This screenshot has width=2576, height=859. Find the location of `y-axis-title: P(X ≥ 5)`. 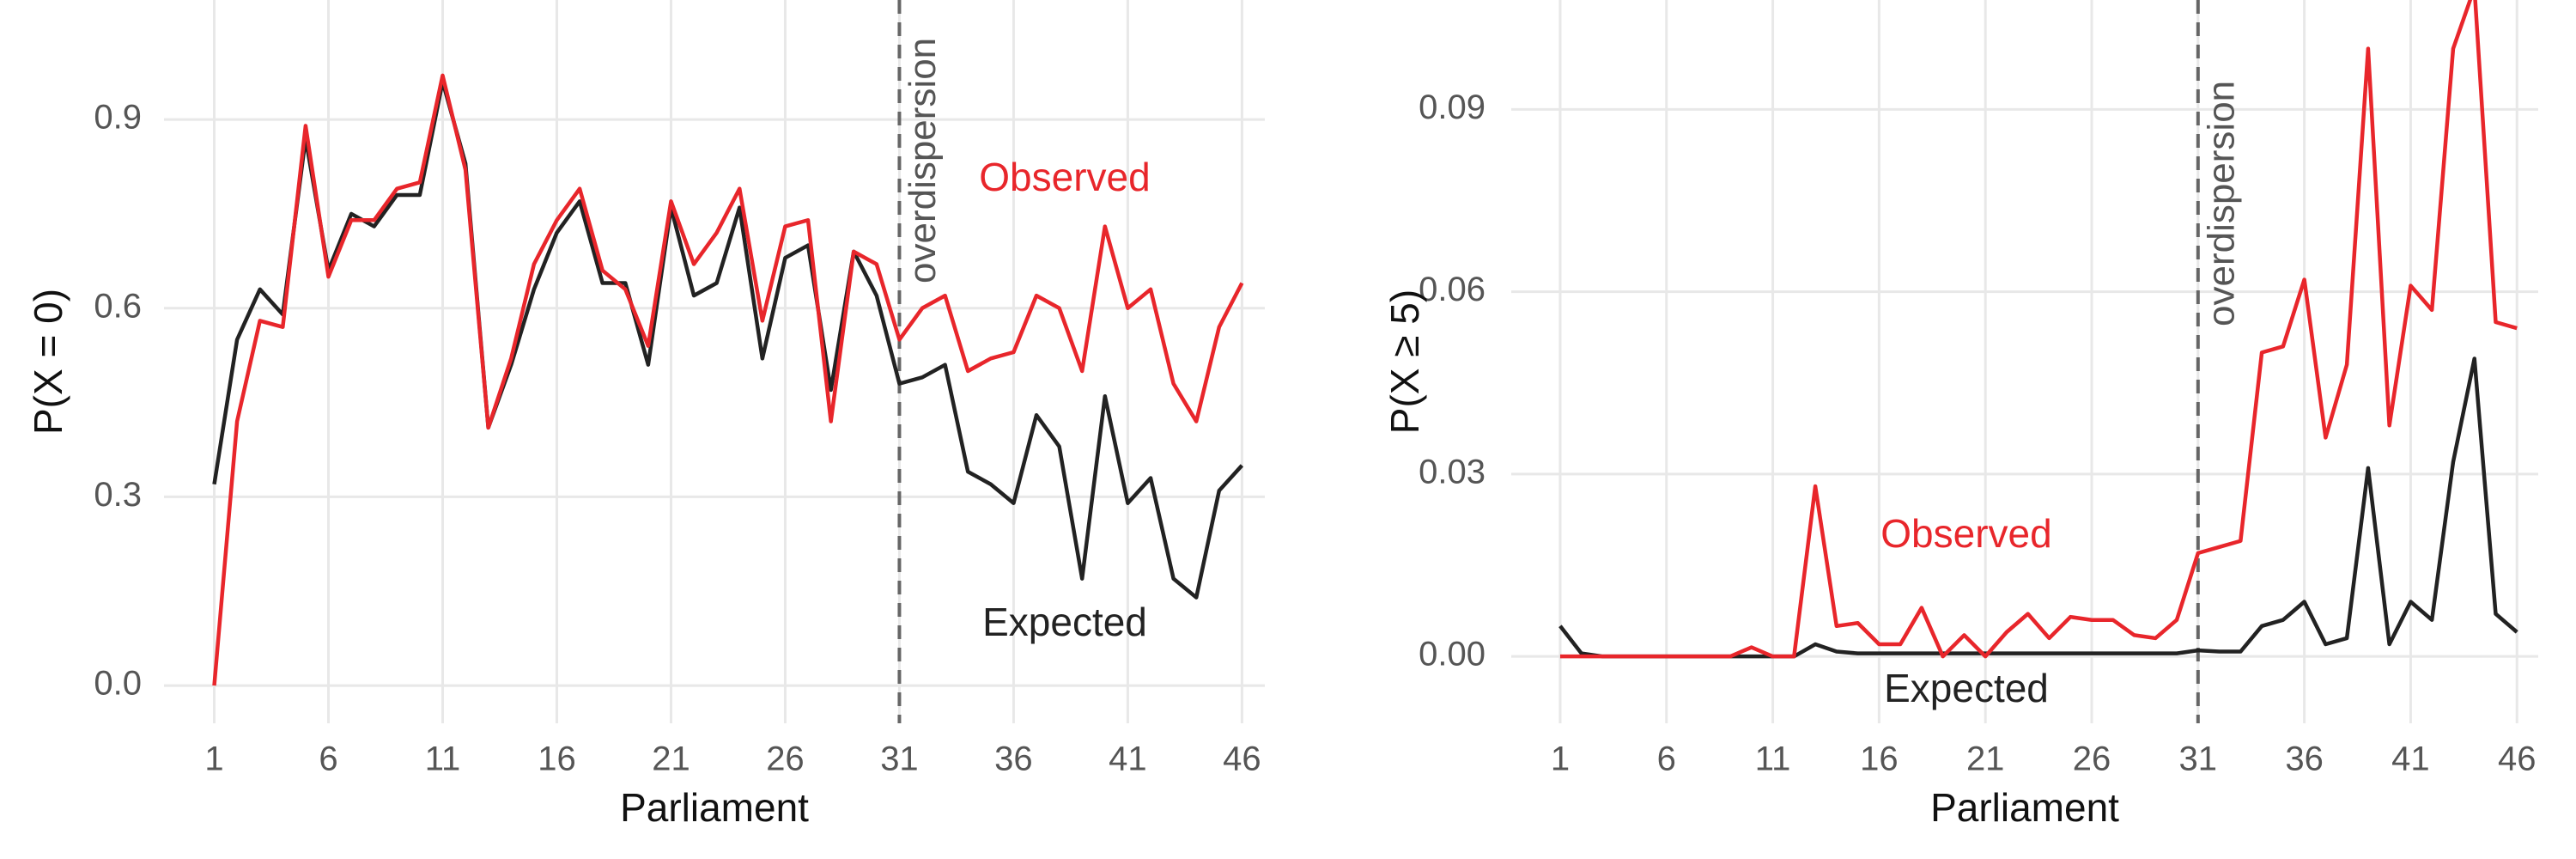

y-axis-title: P(X ≥ 5) is located at coordinates (1404, 361).